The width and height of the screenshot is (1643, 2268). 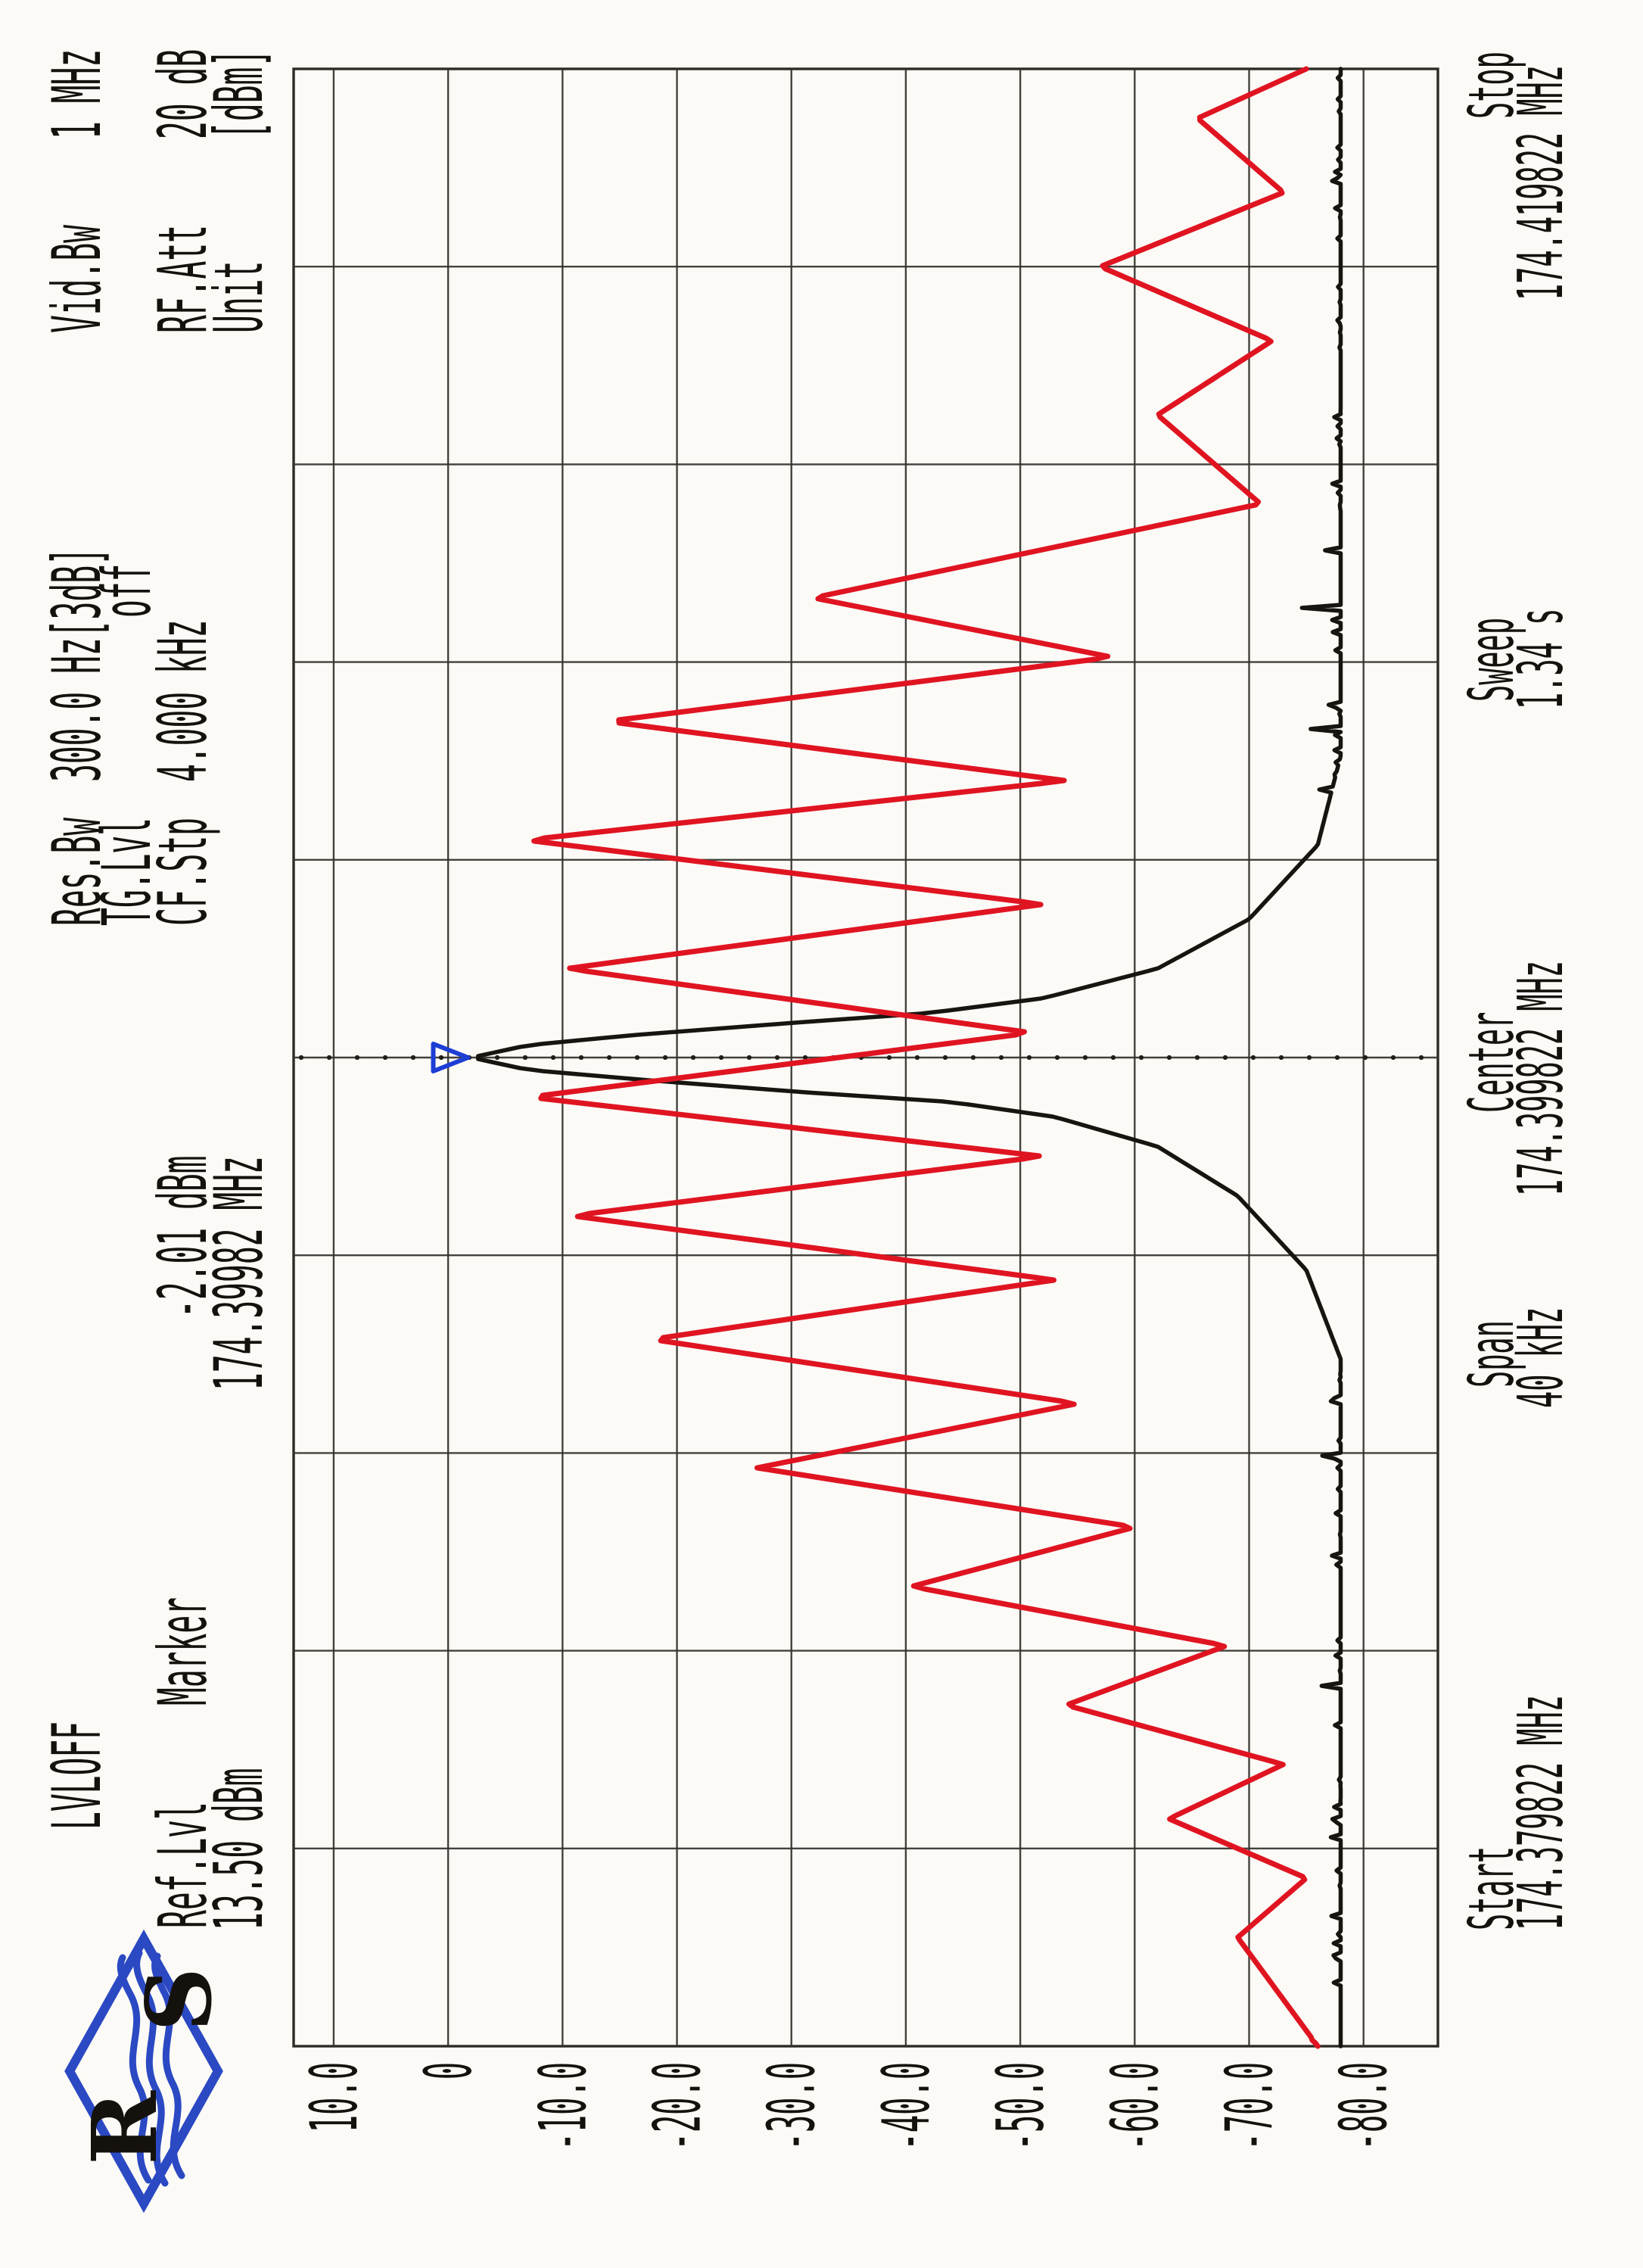 I want to click on tg-lvl-label: TG.Lvl, so click(x=128, y=872).